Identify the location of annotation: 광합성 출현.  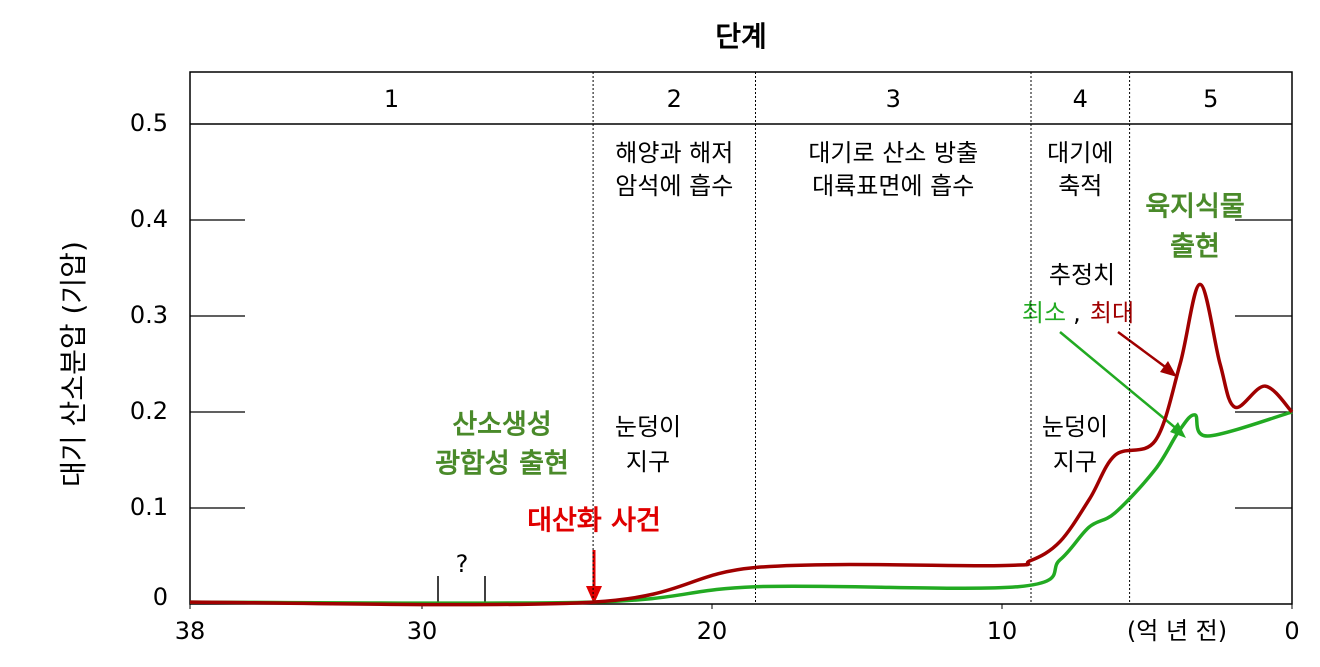
(502, 464).